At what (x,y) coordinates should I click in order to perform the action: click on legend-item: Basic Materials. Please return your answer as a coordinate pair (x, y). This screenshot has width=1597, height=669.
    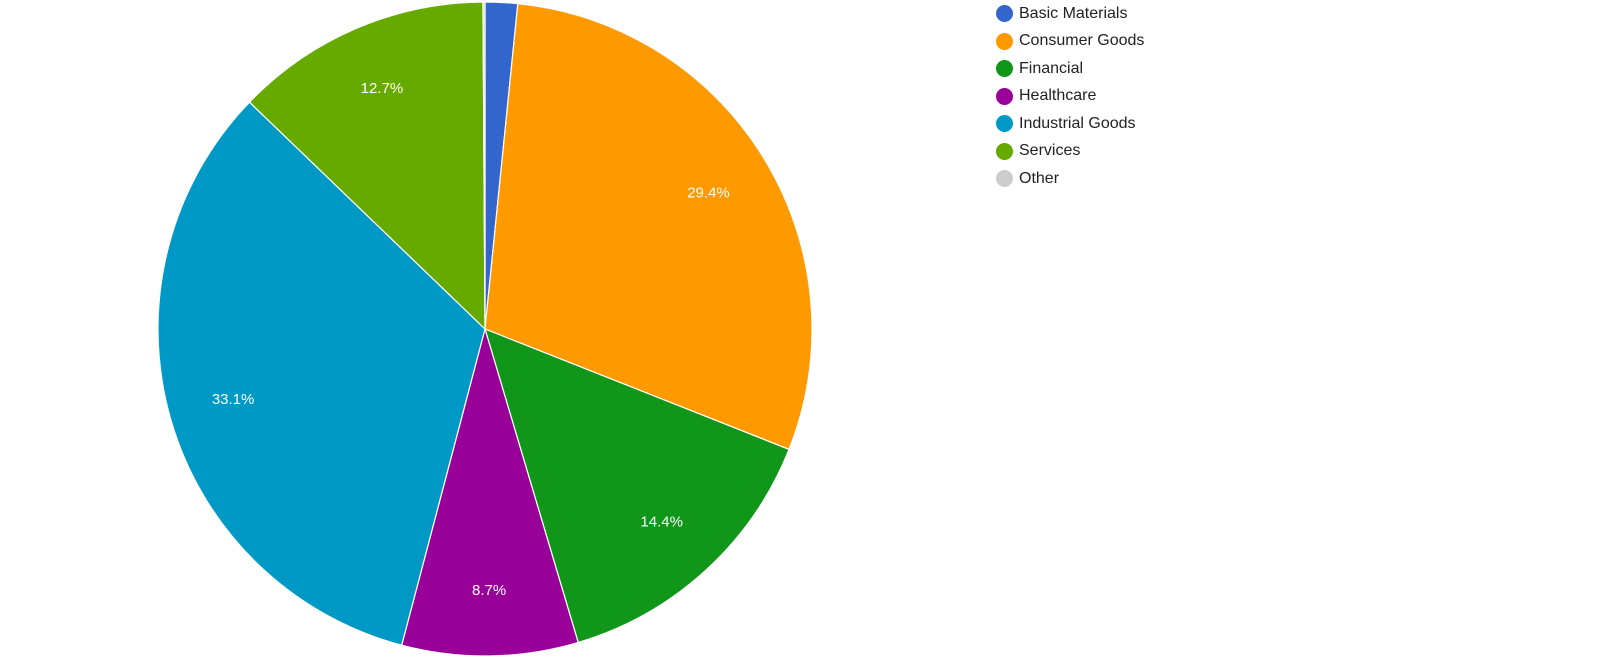
    Looking at the image, I should click on (1070, 14).